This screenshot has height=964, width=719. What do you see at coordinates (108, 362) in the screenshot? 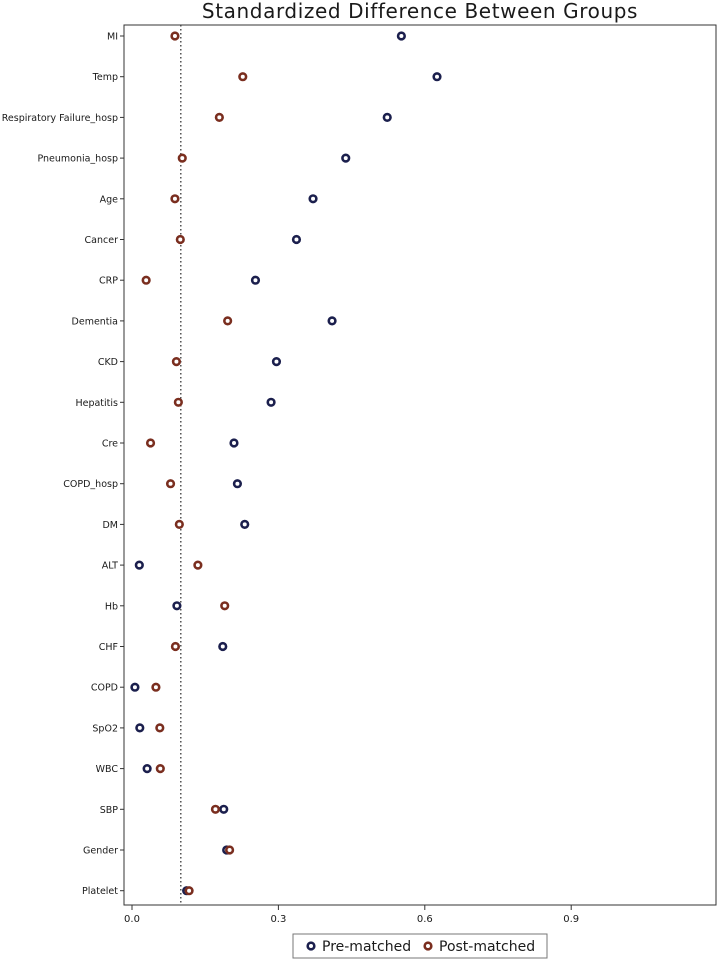
I see `y-tick-label: CKD` at bounding box center [108, 362].